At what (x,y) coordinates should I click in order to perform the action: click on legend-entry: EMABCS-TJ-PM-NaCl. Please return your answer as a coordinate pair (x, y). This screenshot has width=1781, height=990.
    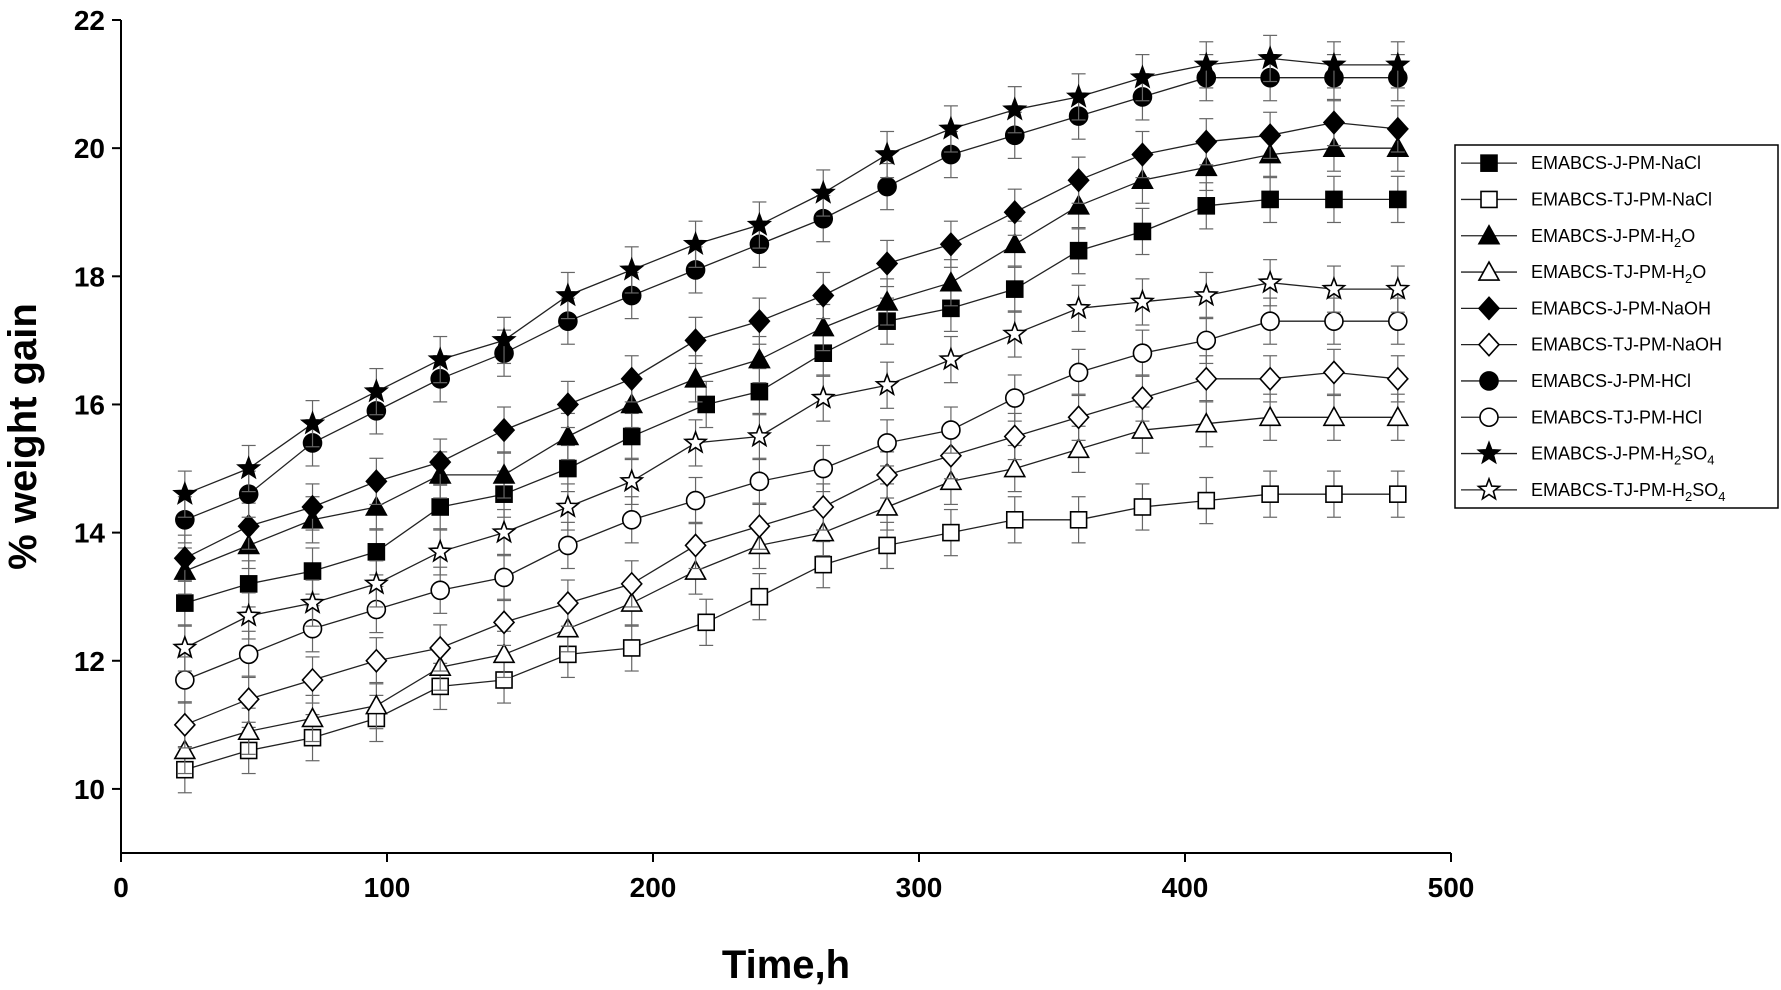
    Looking at the image, I should click on (1586, 199).